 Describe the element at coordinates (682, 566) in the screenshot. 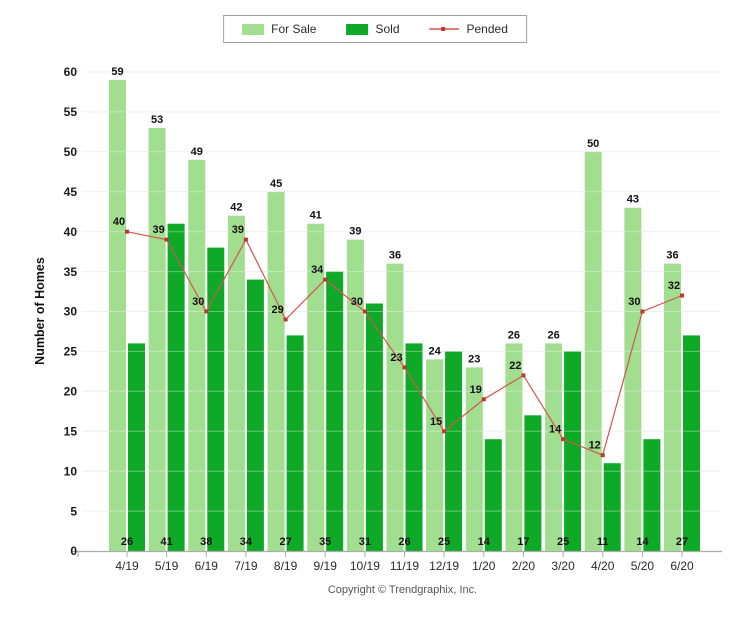

I see `x-tick-label: 6/20` at that location.